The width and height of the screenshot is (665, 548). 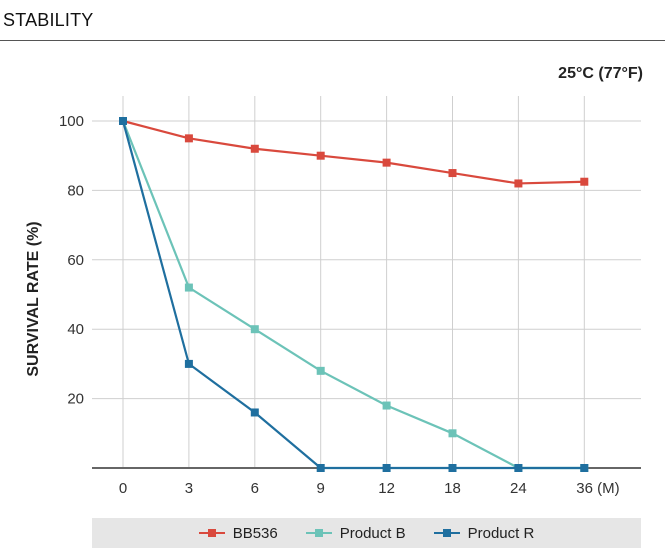 I want to click on legend-item: Product B, so click(x=355, y=533).